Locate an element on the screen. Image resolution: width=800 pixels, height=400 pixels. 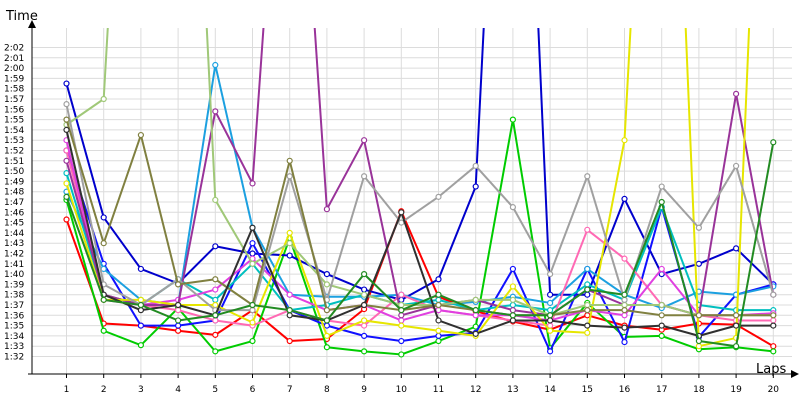
y-tick-label: 1:44 is located at coordinates (14, 234).